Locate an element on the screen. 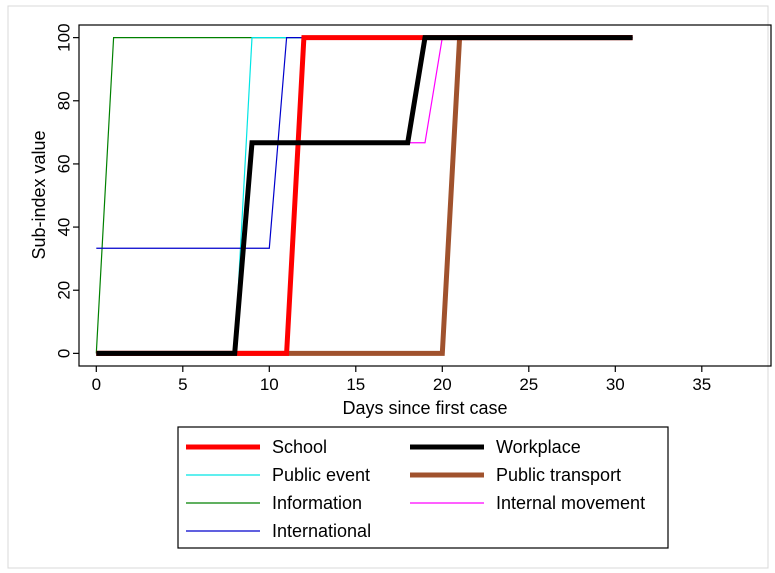 This screenshot has height=573, width=775. y-tick-label: 80 is located at coordinates (63, 100).